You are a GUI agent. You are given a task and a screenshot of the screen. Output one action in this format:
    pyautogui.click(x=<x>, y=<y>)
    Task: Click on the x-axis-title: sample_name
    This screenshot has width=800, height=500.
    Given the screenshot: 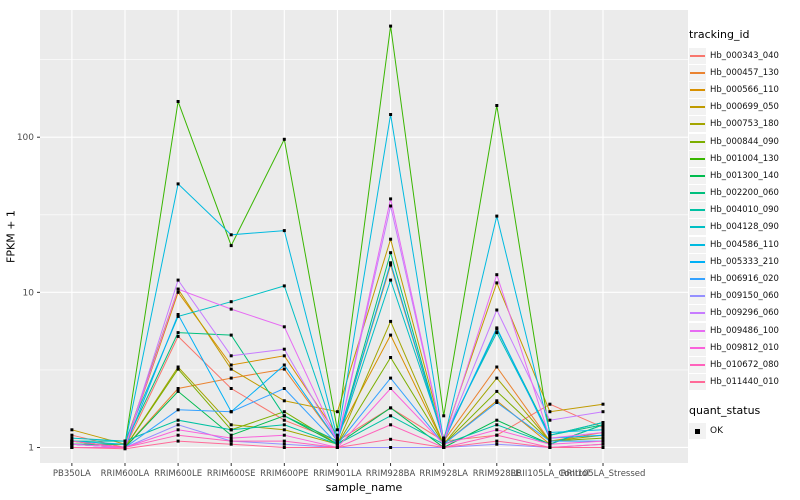 What is the action you would take?
    pyautogui.click(x=364, y=487)
    